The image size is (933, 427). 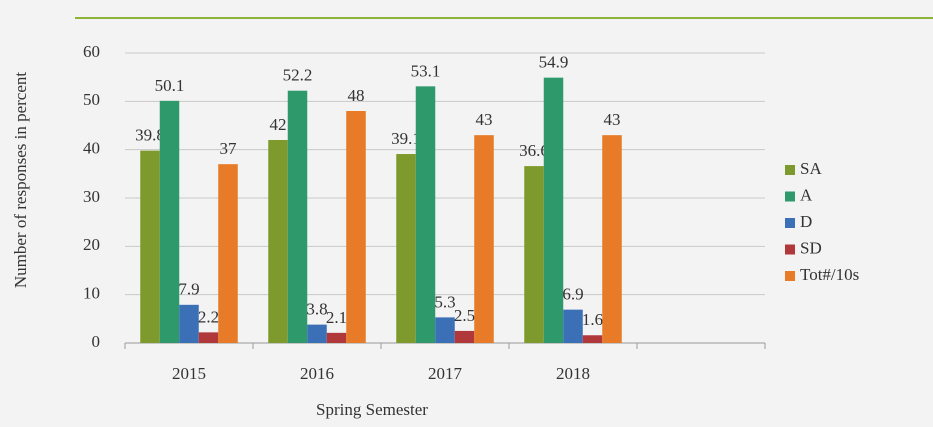 What do you see at coordinates (91, 51) in the screenshot?
I see `y-tick-label: 60` at bounding box center [91, 51].